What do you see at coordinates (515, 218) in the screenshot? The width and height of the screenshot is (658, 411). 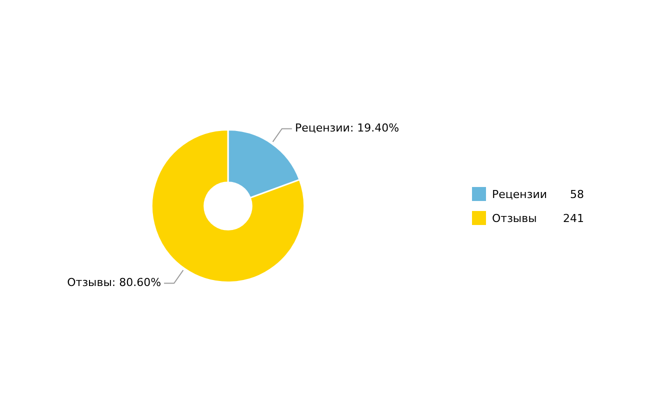 I see `legend-label: Отзывы` at bounding box center [515, 218].